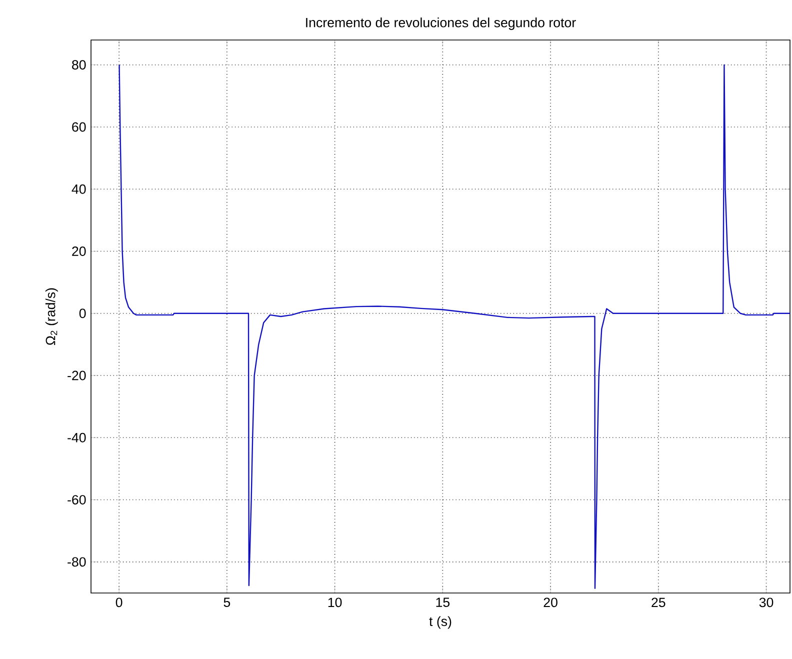 The image size is (792, 659). Describe the element at coordinates (79, 189) in the screenshot. I see `y-tick-label: 40` at that location.